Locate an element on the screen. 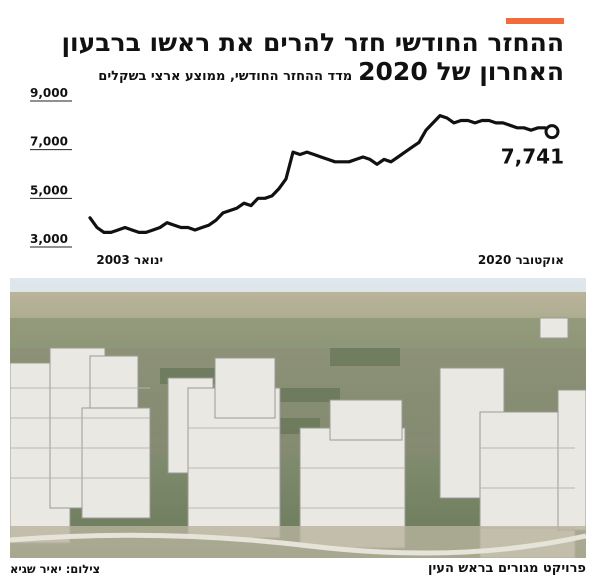  accent-bar is located at coordinates (535, 21).